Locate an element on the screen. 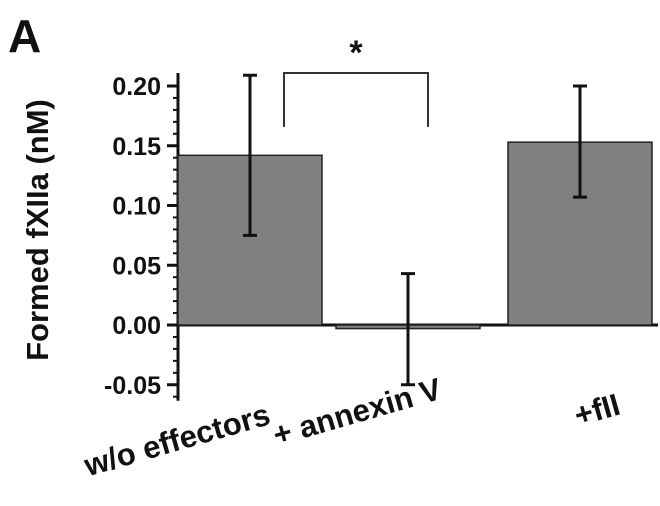 This screenshot has height=506, width=660. y-tick-label: 0.10 is located at coordinates (136, 207).